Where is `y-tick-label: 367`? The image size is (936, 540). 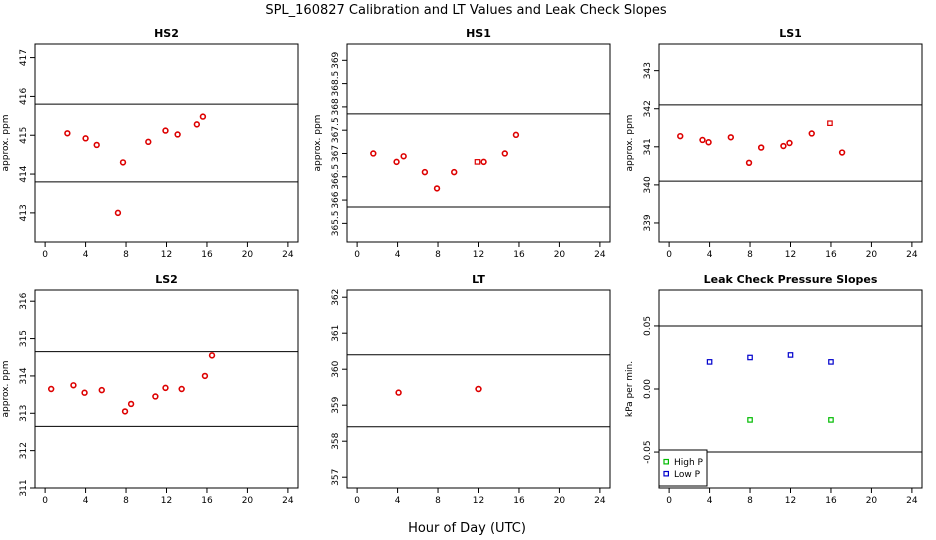
y-tick-label: 367 is located at coordinates (336, 153).